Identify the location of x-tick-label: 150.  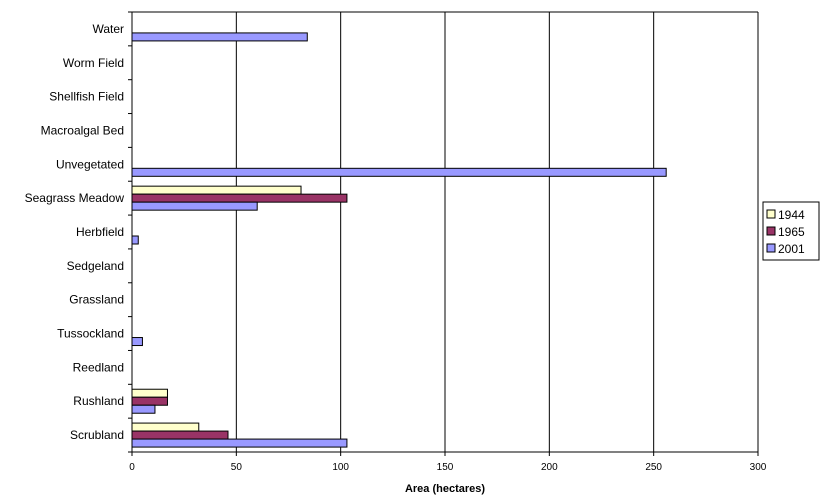
(445, 467).